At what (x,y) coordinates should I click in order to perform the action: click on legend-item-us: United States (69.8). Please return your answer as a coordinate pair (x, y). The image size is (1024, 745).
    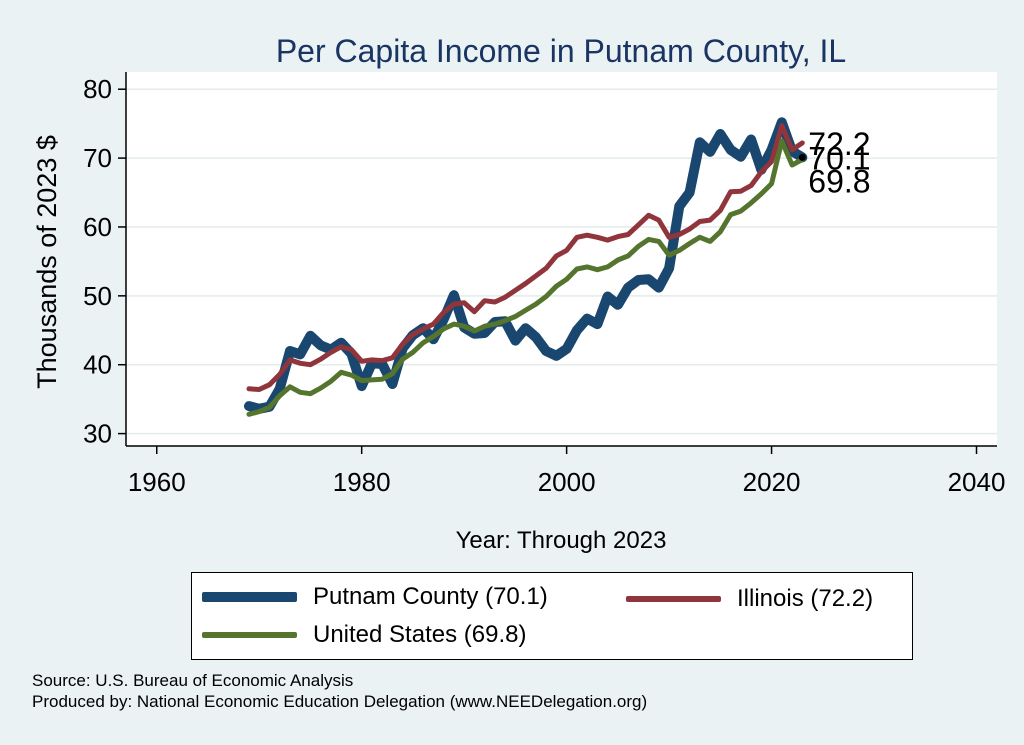
    Looking at the image, I should click on (364, 635).